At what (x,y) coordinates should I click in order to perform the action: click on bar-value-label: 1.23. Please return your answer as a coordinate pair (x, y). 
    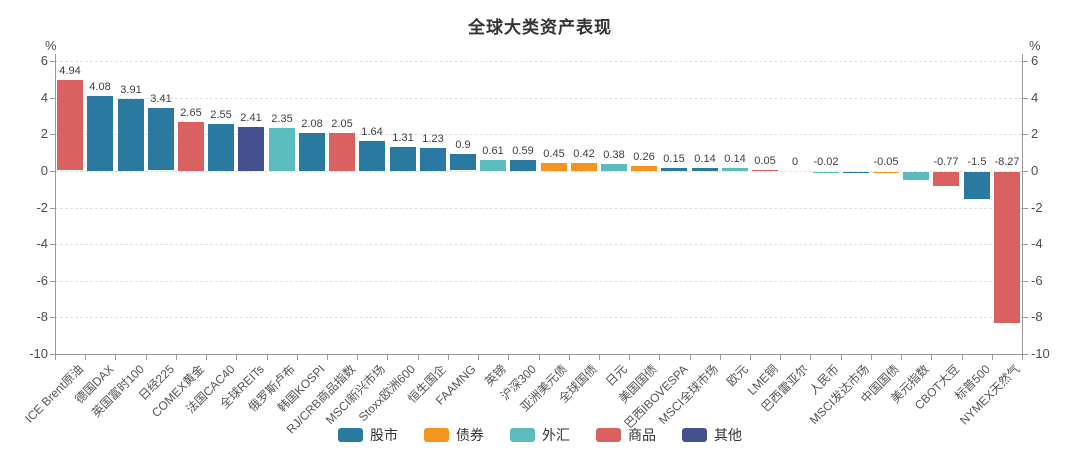
    Looking at the image, I should click on (433, 139).